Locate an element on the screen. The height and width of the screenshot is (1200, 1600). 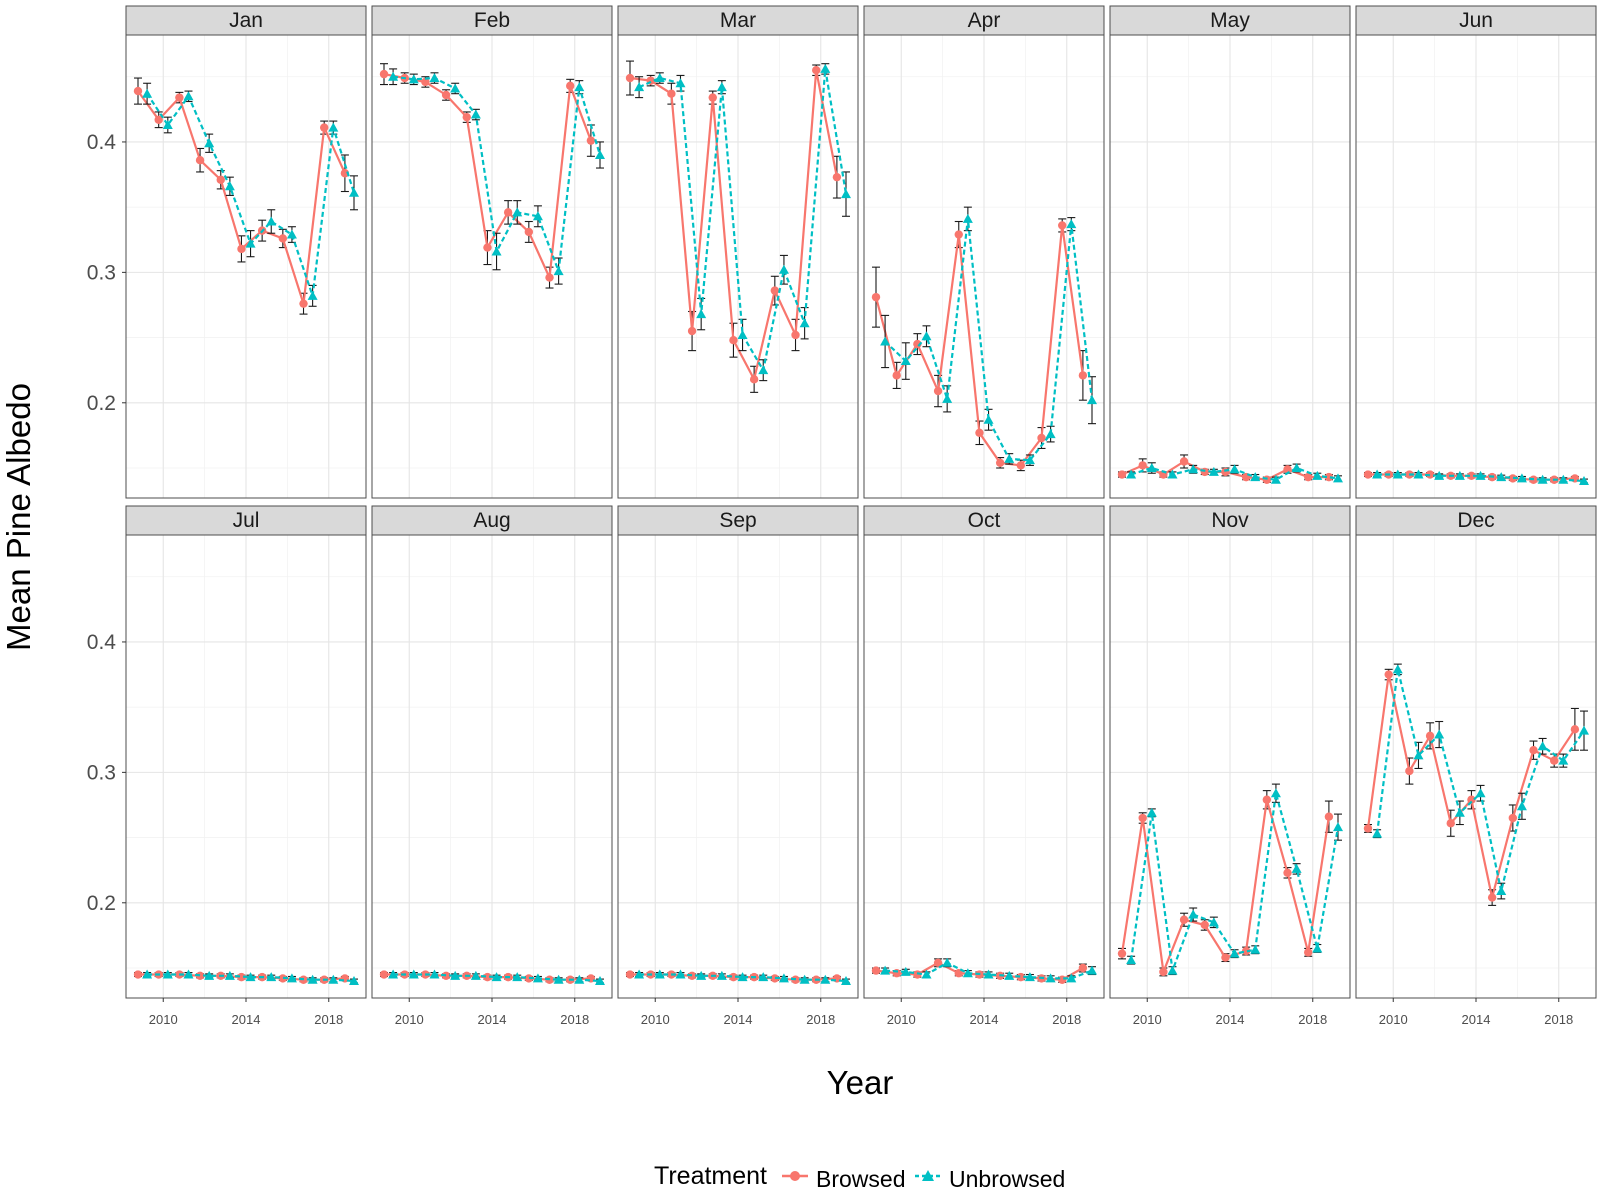
strip-dec is located at coordinates (1476, 520).